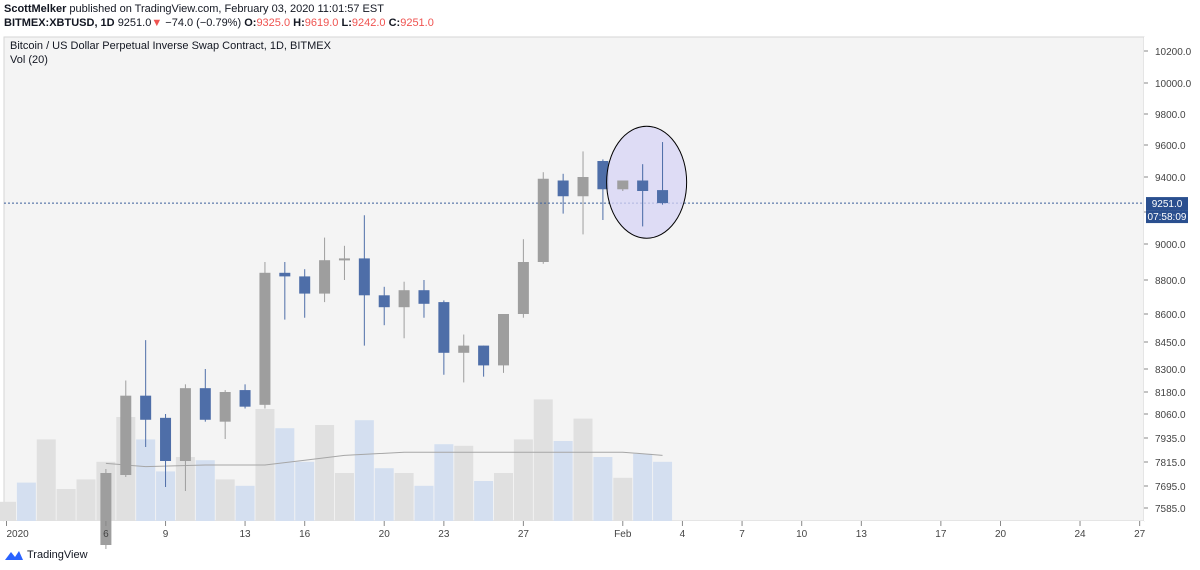 The height and width of the screenshot is (570, 1200). Describe the element at coordinates (1170, 343) in the screenshot. I see `price-tick-label: 8450.0` at that location.